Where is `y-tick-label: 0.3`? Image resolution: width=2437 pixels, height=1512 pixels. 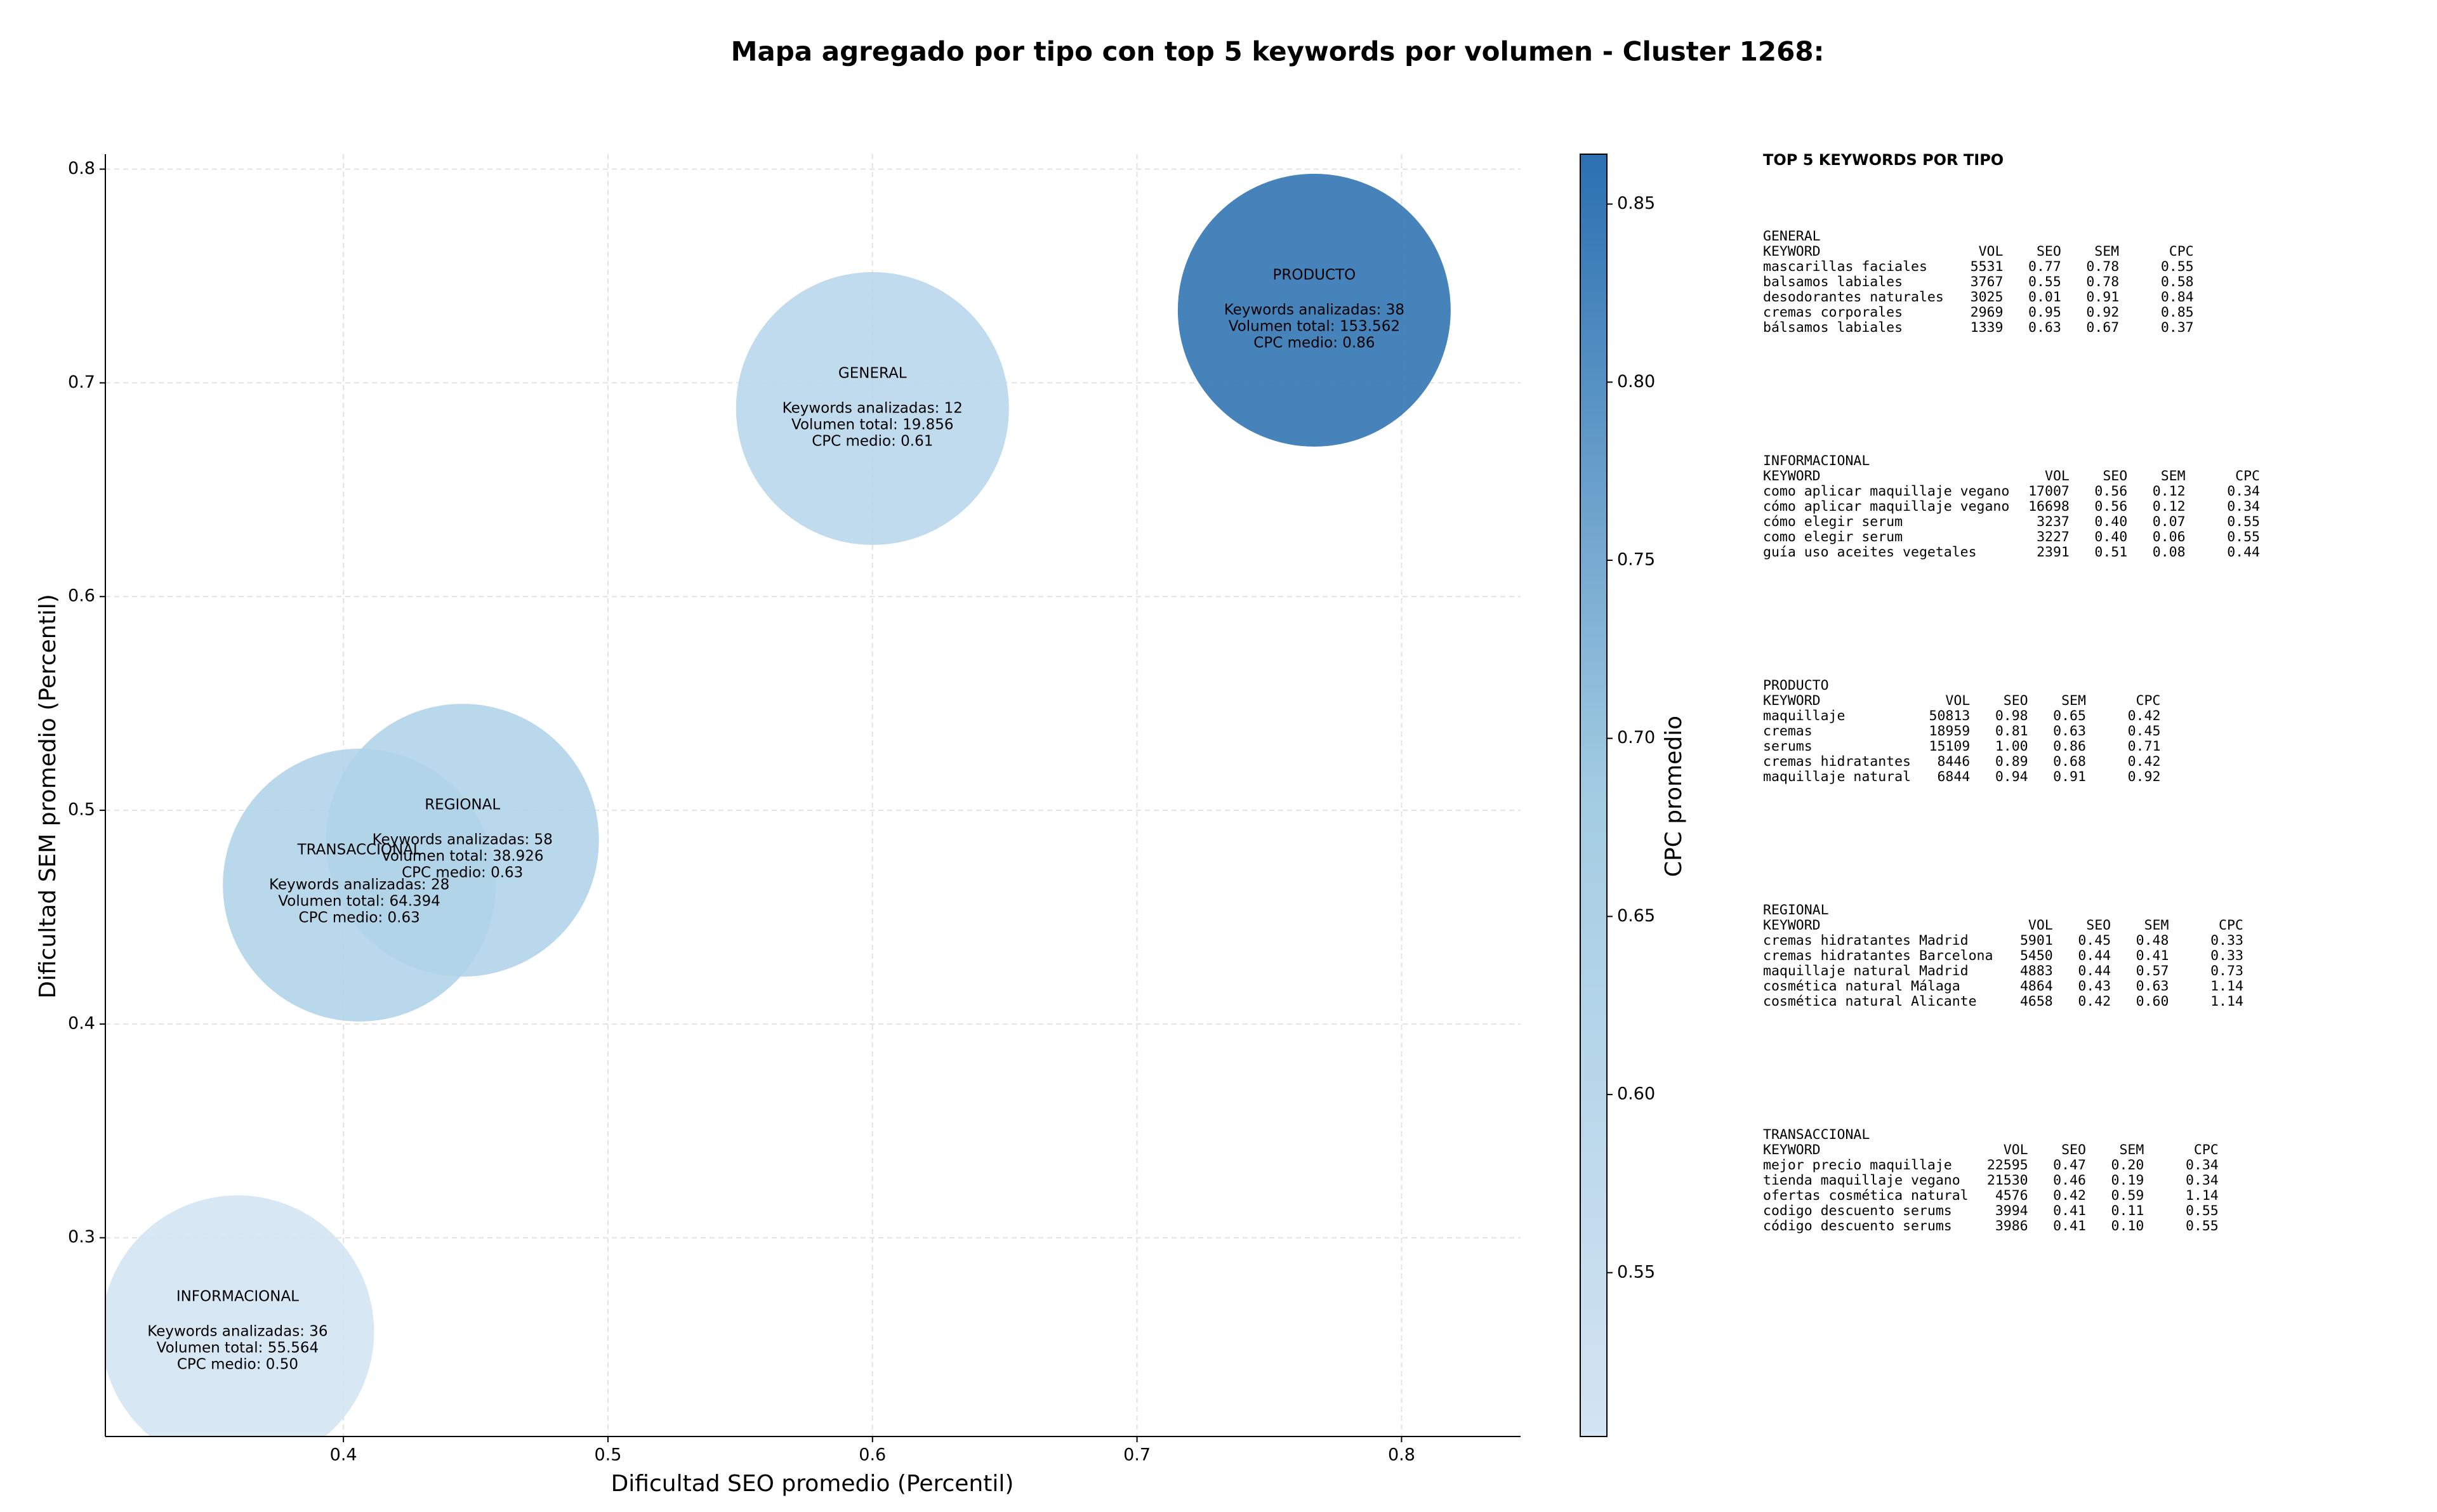
y-tick-label: 0.3 is located at coordinates (81, 1237).